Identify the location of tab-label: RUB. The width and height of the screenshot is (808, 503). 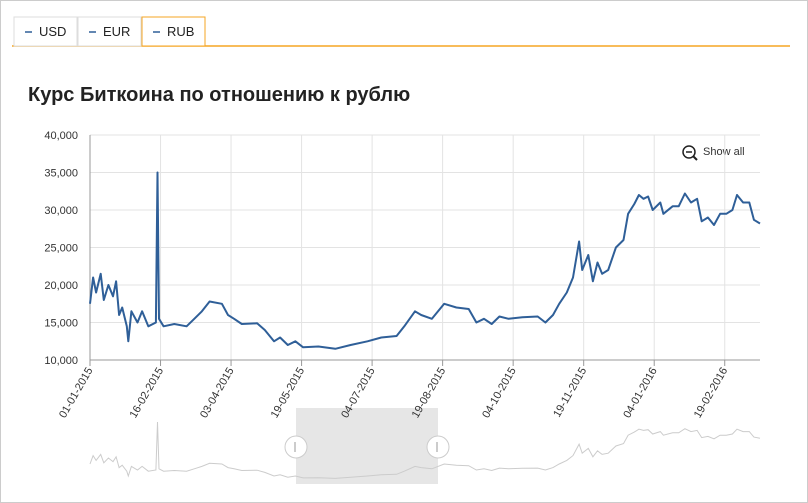
(180, 31).